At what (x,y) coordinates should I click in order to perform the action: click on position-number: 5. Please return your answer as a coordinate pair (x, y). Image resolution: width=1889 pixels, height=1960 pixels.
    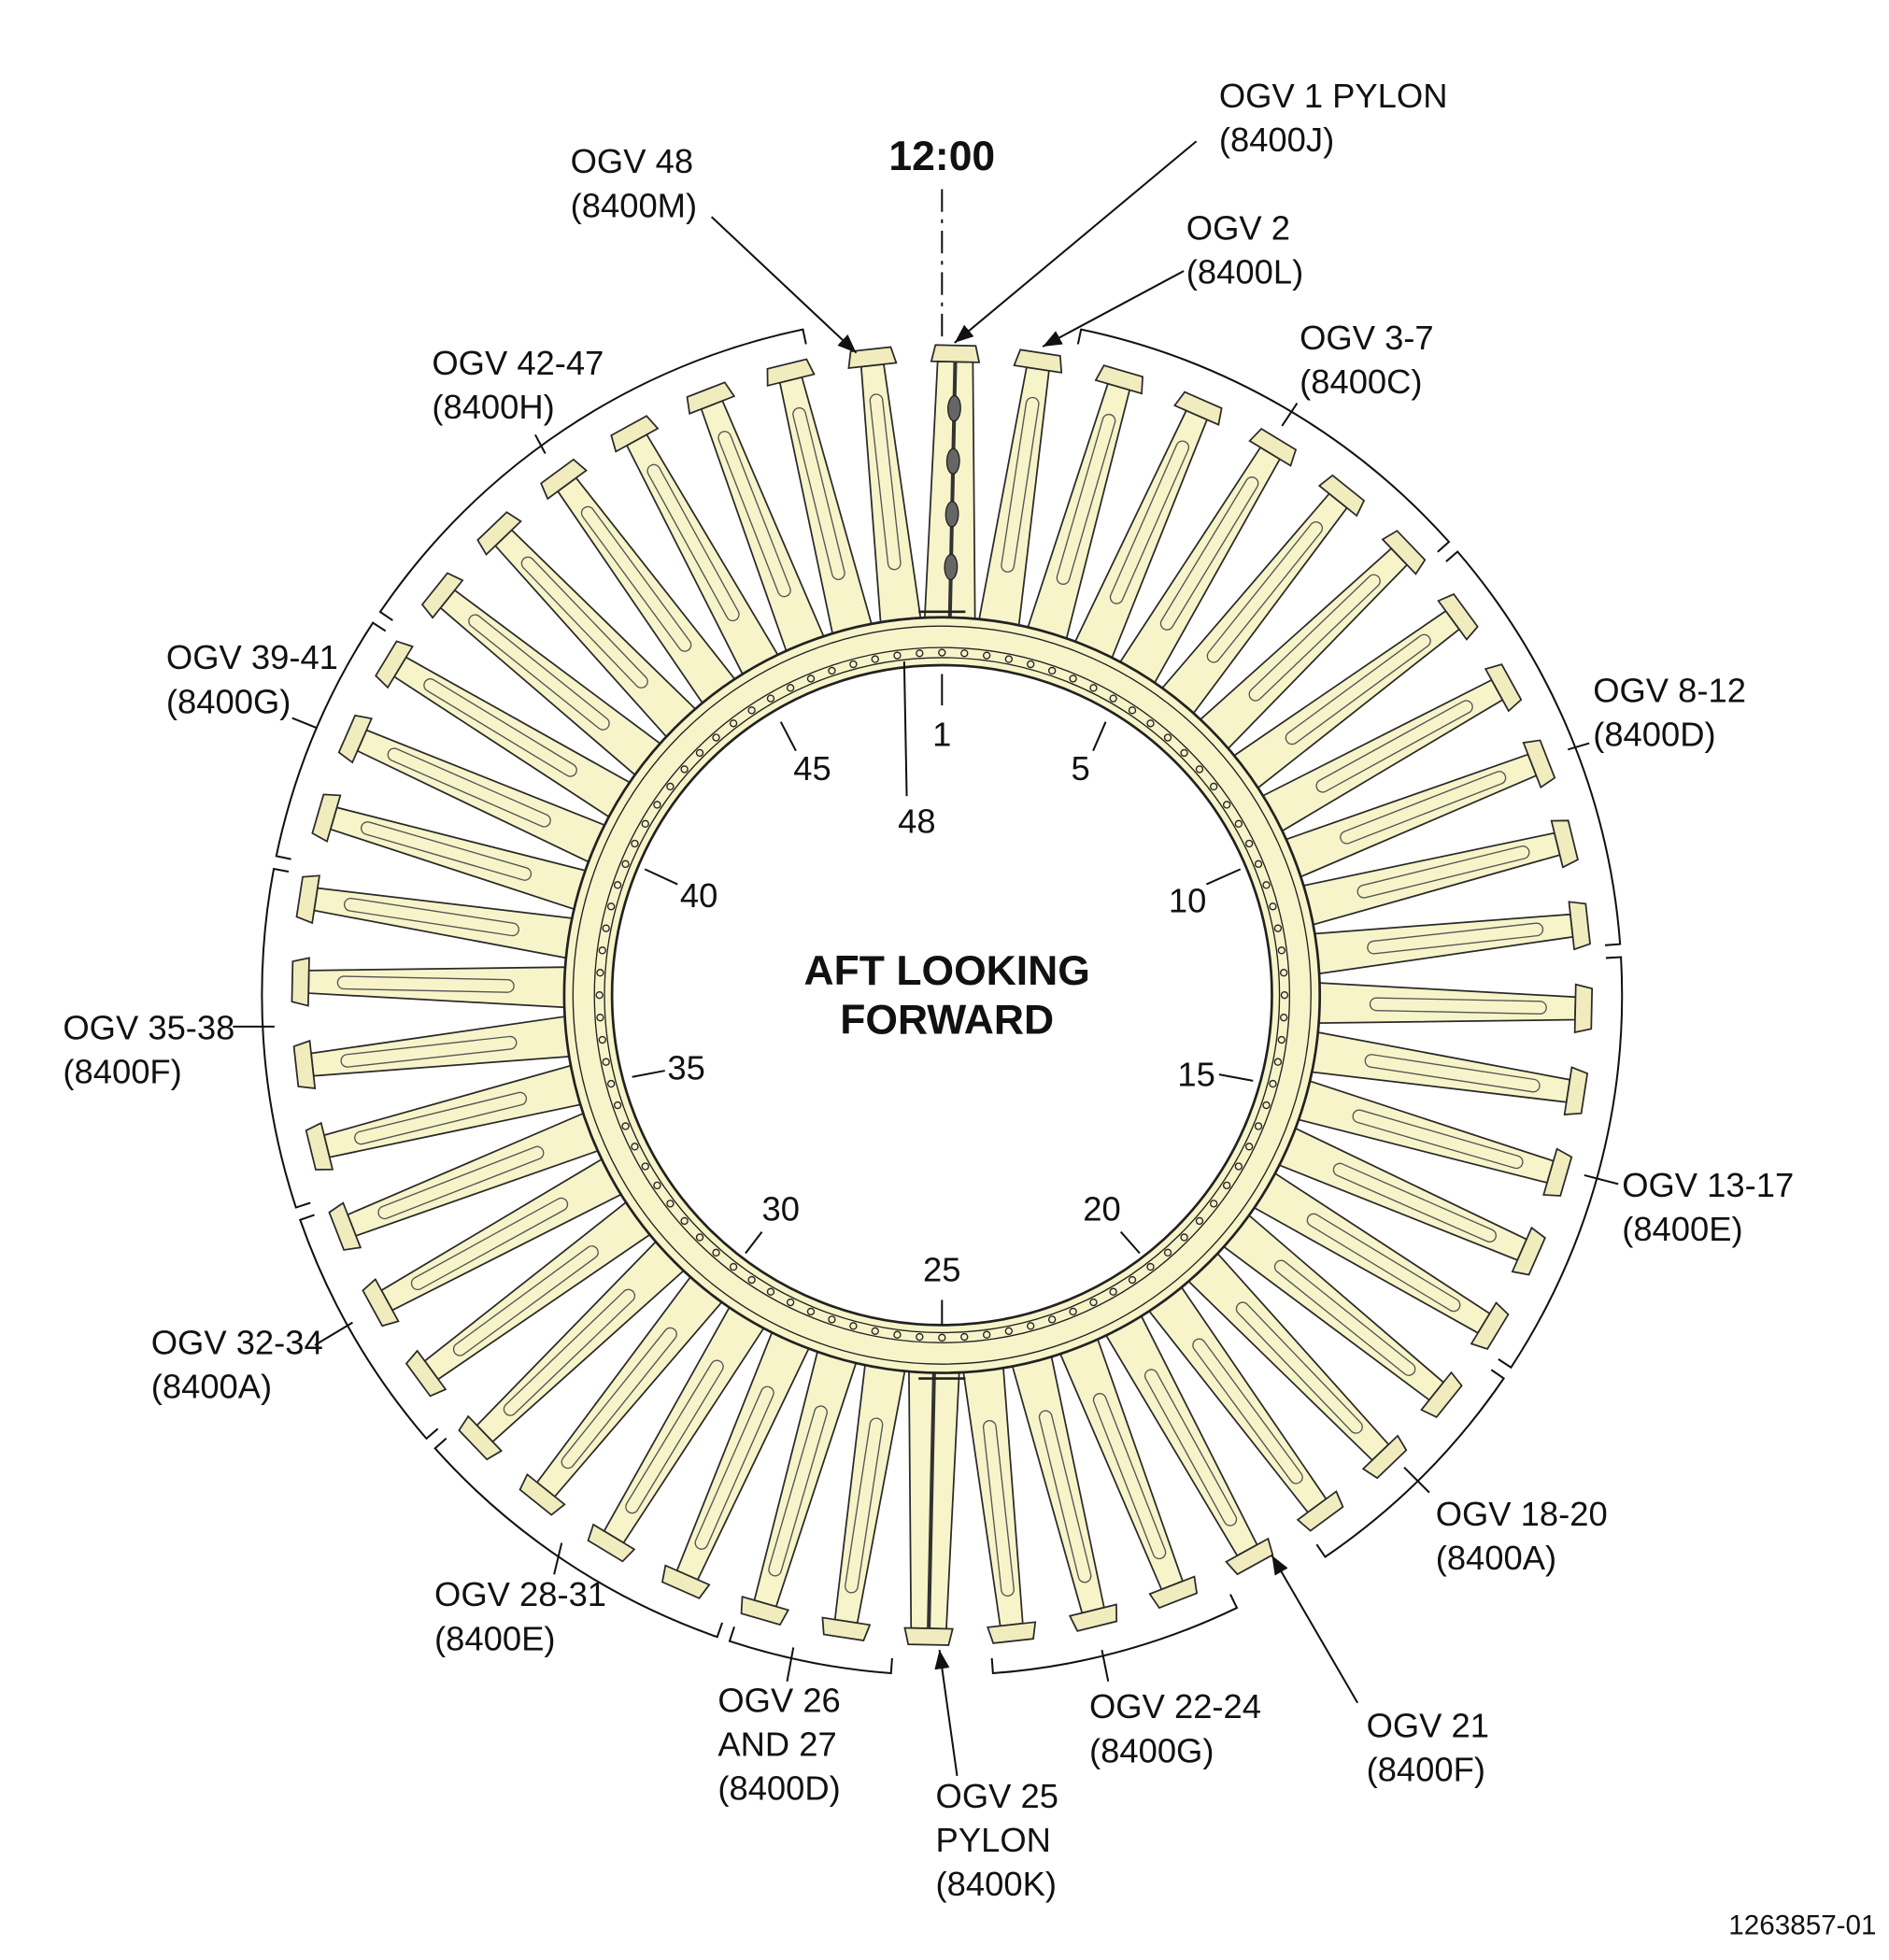
    Looking at the image, I should click on (1080, 768).